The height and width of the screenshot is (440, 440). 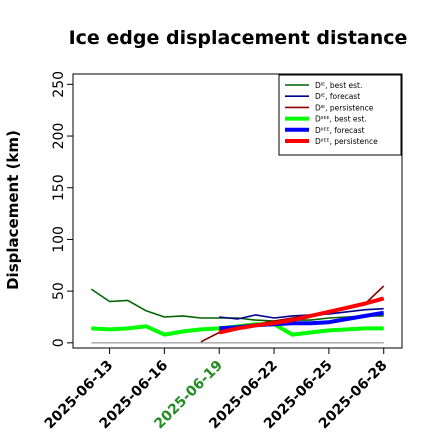 What do you see at coordinates (59, 342) in the screenshot?
I see `y-tick-label: 0` at bounding box center [59, 342].